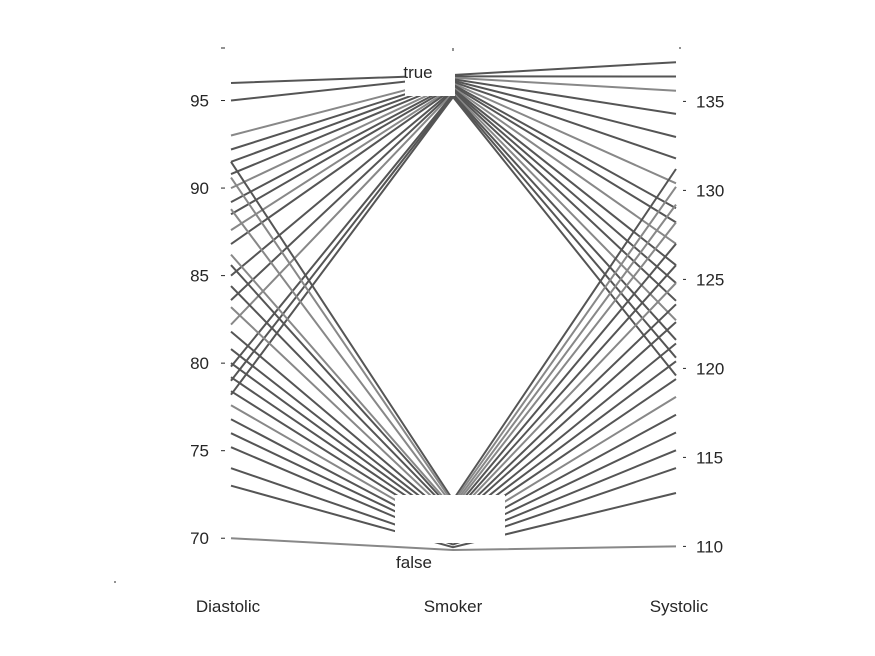 The height and width of the screenshot is (656, 875). I want to click on diastolic-tick-label-80: 80, so click(199, 363).